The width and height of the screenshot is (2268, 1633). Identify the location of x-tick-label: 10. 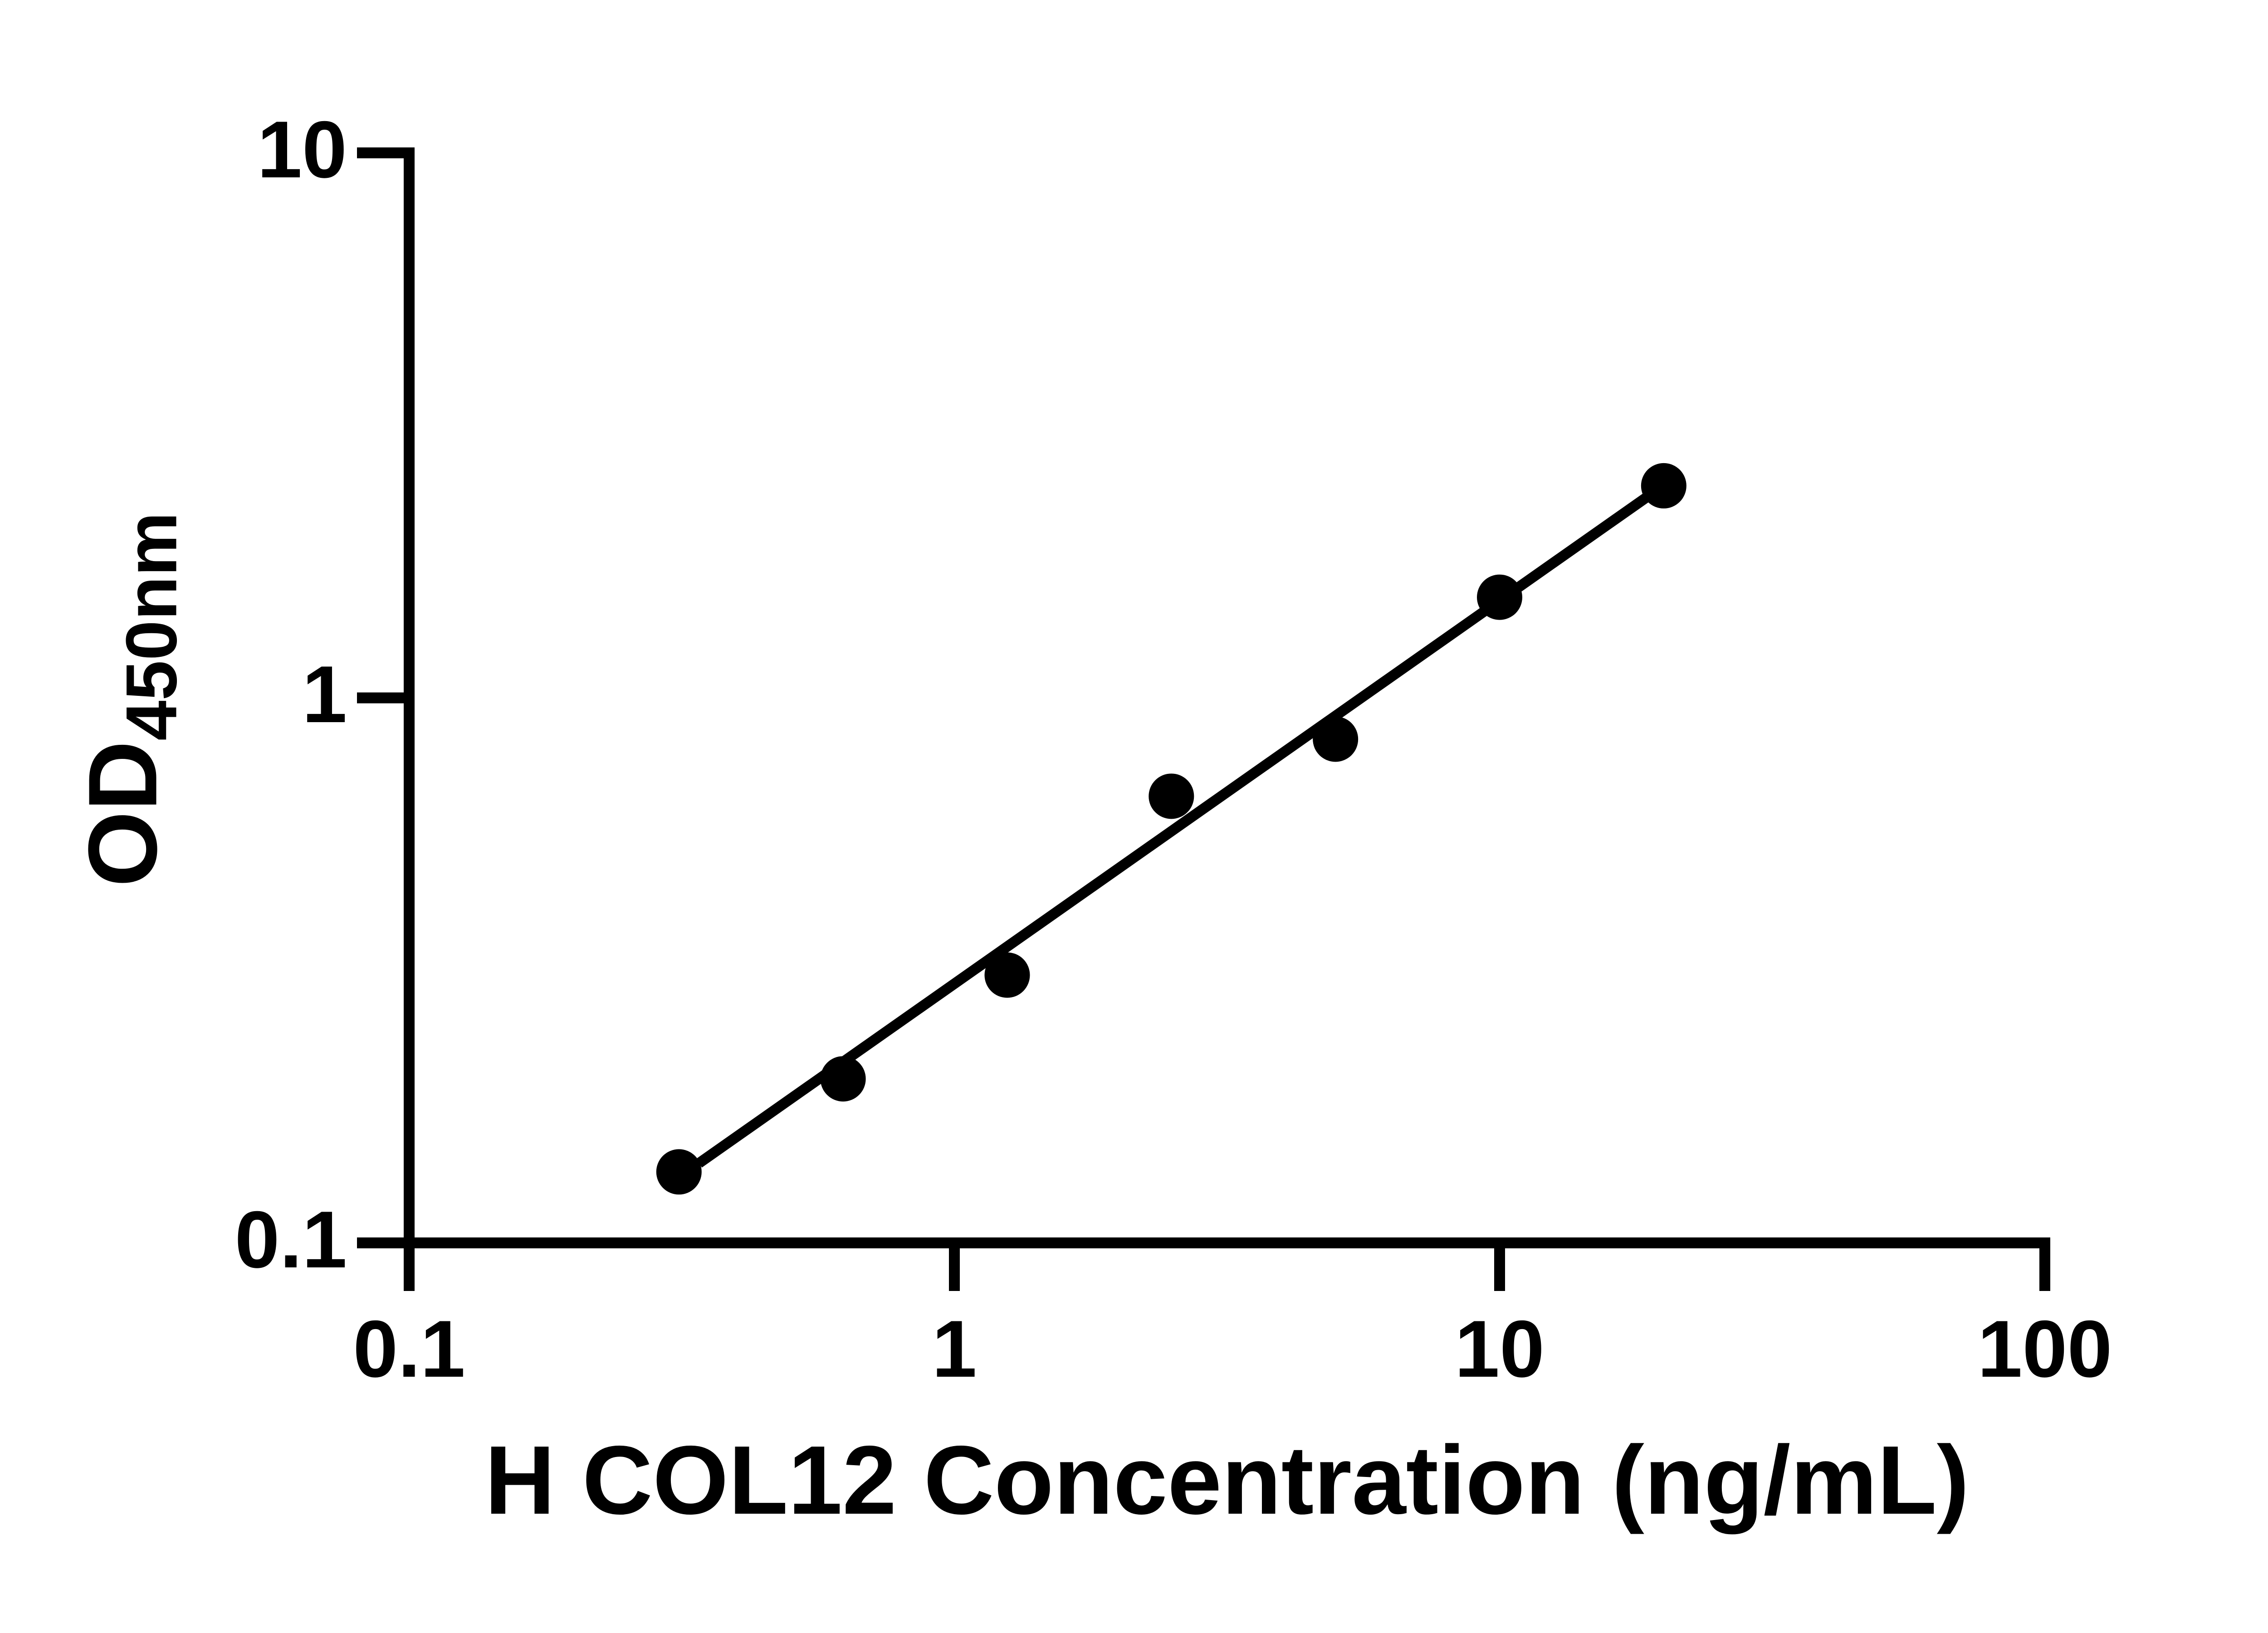
(1500, 1349).